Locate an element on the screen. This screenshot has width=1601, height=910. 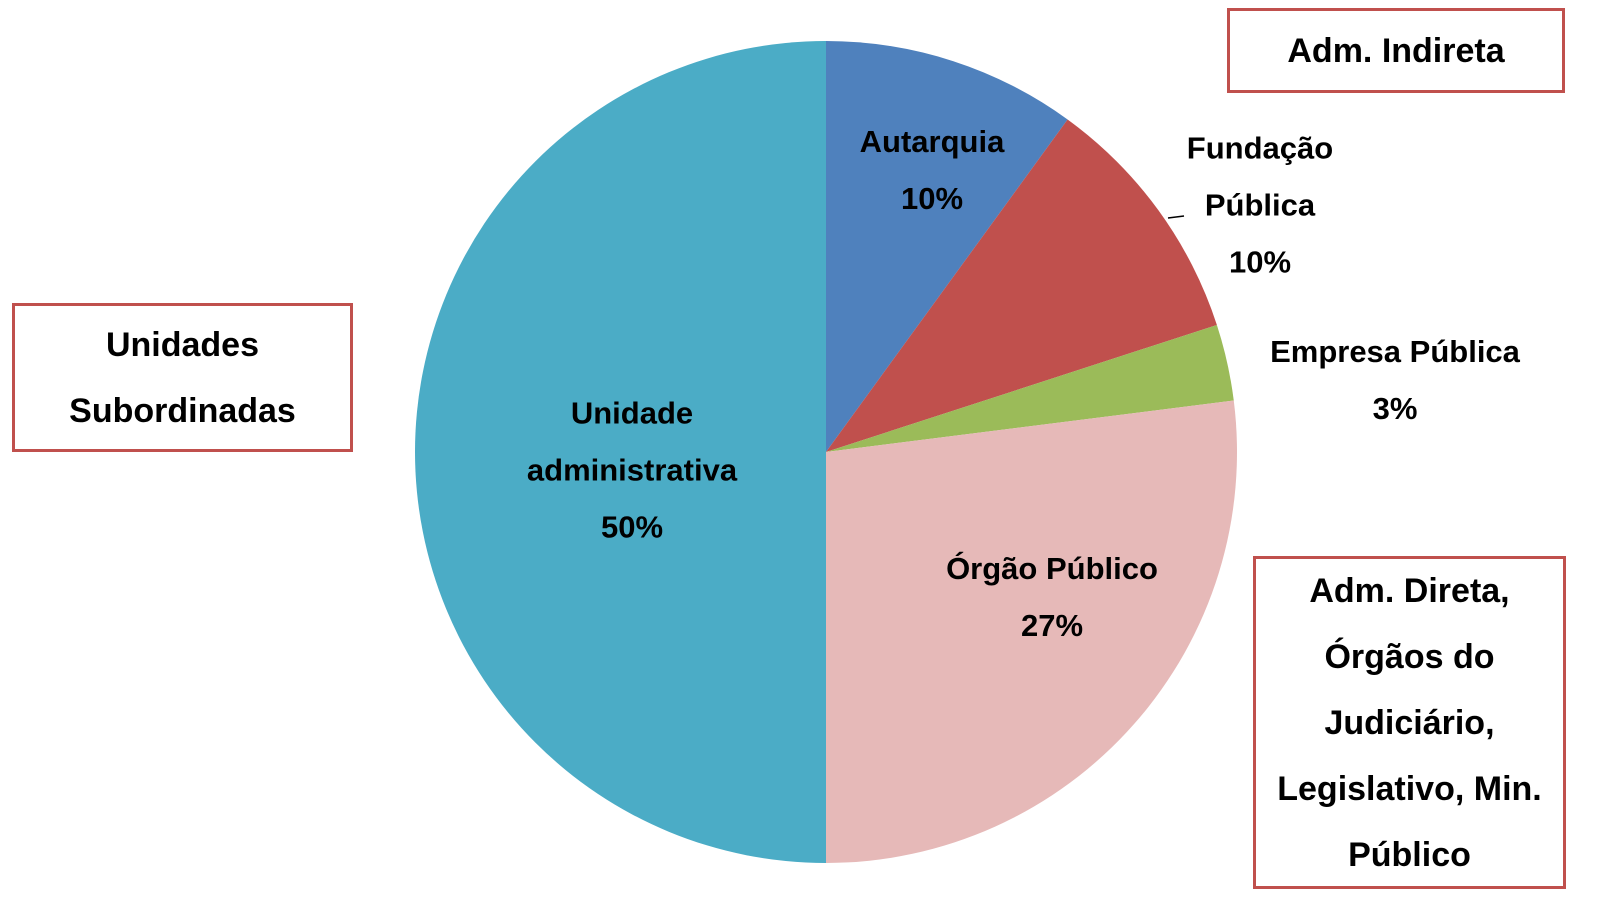
value-label: 27% is located at coordinates (1052, 625).